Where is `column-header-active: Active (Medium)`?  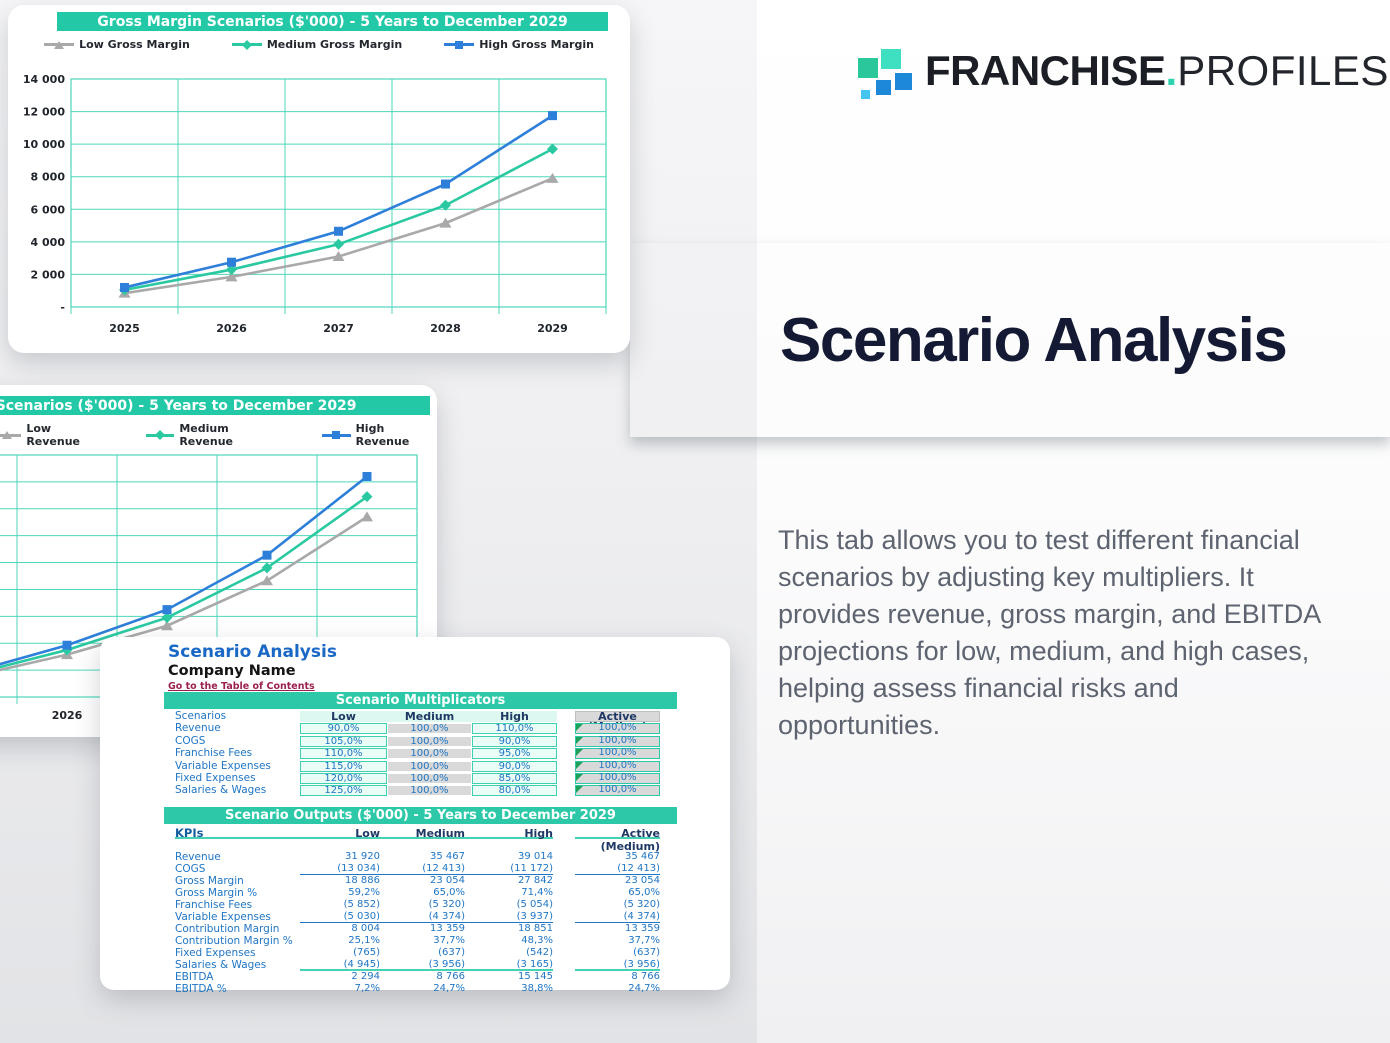
column-header-active: Active (Medium) is located at coordinates (617, 721).